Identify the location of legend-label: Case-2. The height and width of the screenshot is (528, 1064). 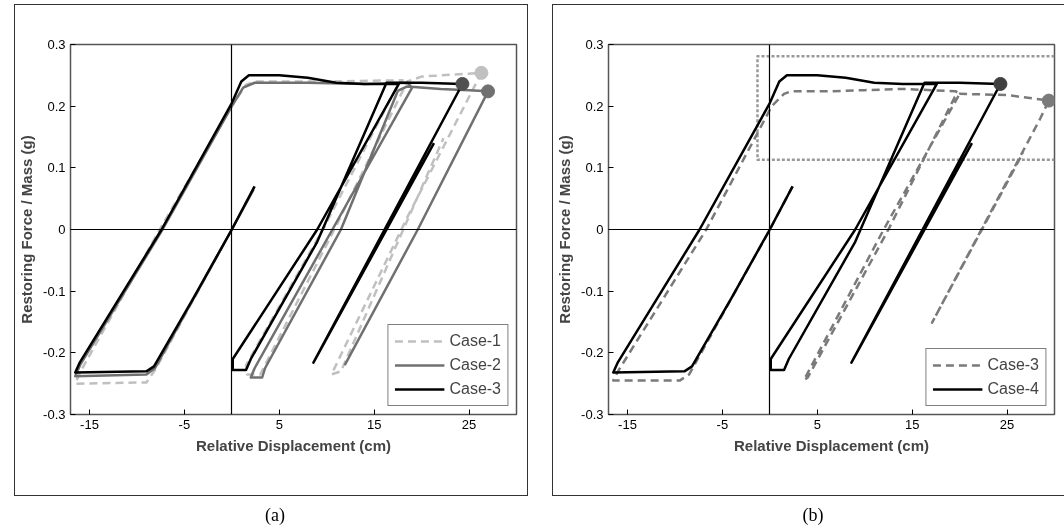
(475, 365).